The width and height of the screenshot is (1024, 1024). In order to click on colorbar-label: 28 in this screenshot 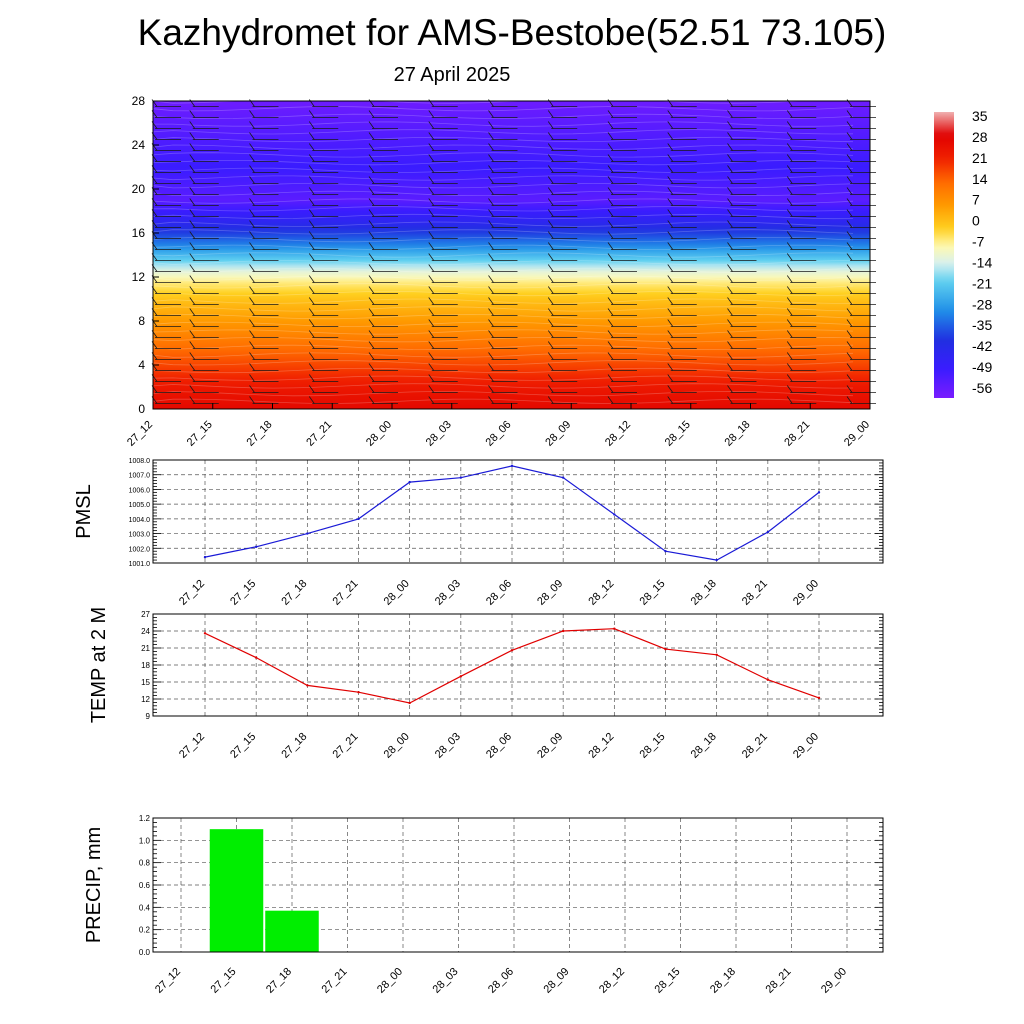, I will do `click(980, 137)`.